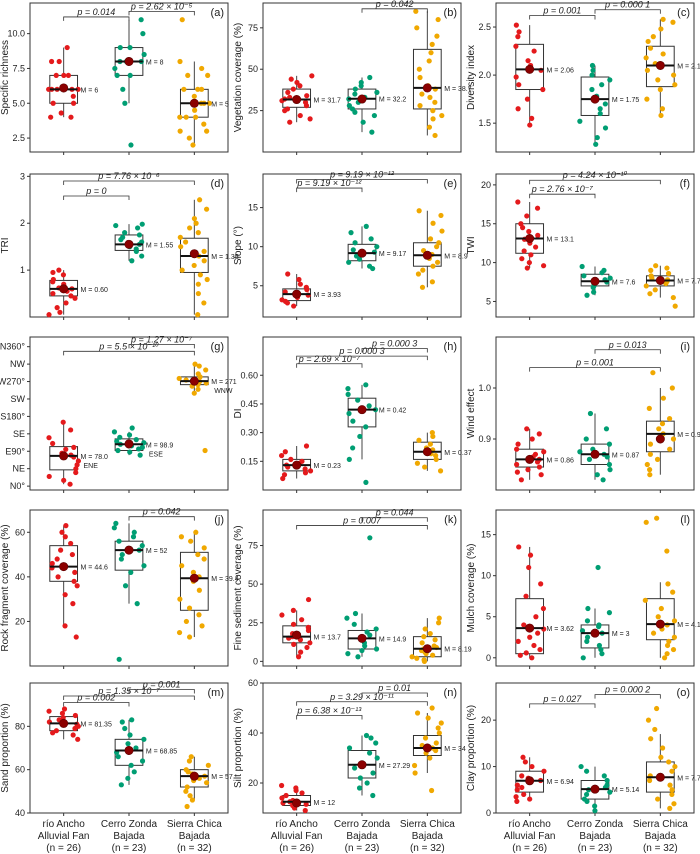 The width and height of the screenshot is (700, 854). What do you see at coordinates (310, 99) in the screenshot?
I see `series-0: M = 31.7` at bounding box center [310, 99].